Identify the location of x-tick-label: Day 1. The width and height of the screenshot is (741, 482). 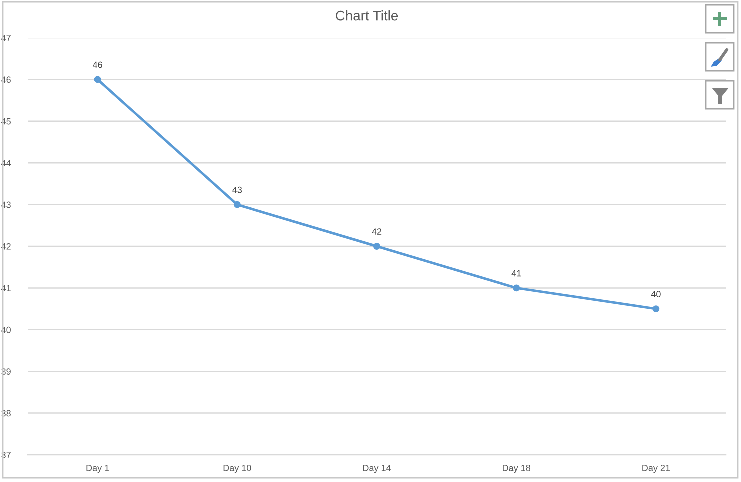
(98, 469).